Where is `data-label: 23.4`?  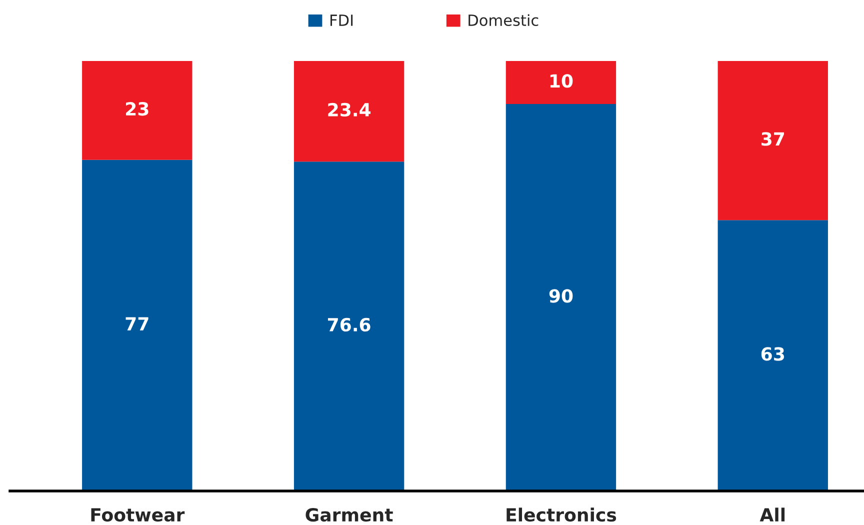
data-label: 23.4 is located at coordinates (349, 109).